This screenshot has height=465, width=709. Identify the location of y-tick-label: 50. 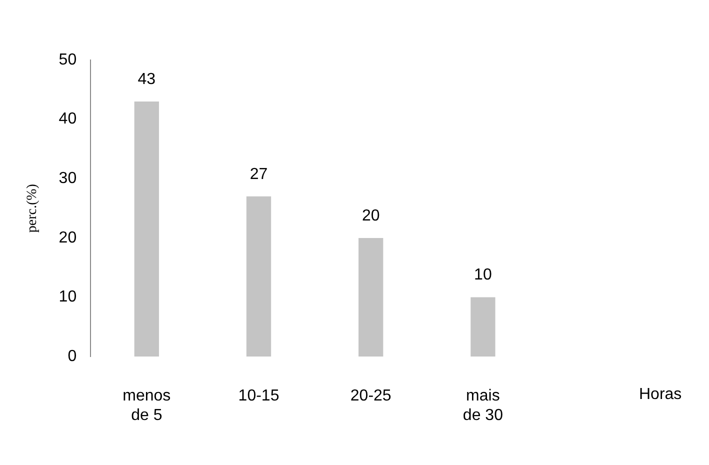
(67, 59).